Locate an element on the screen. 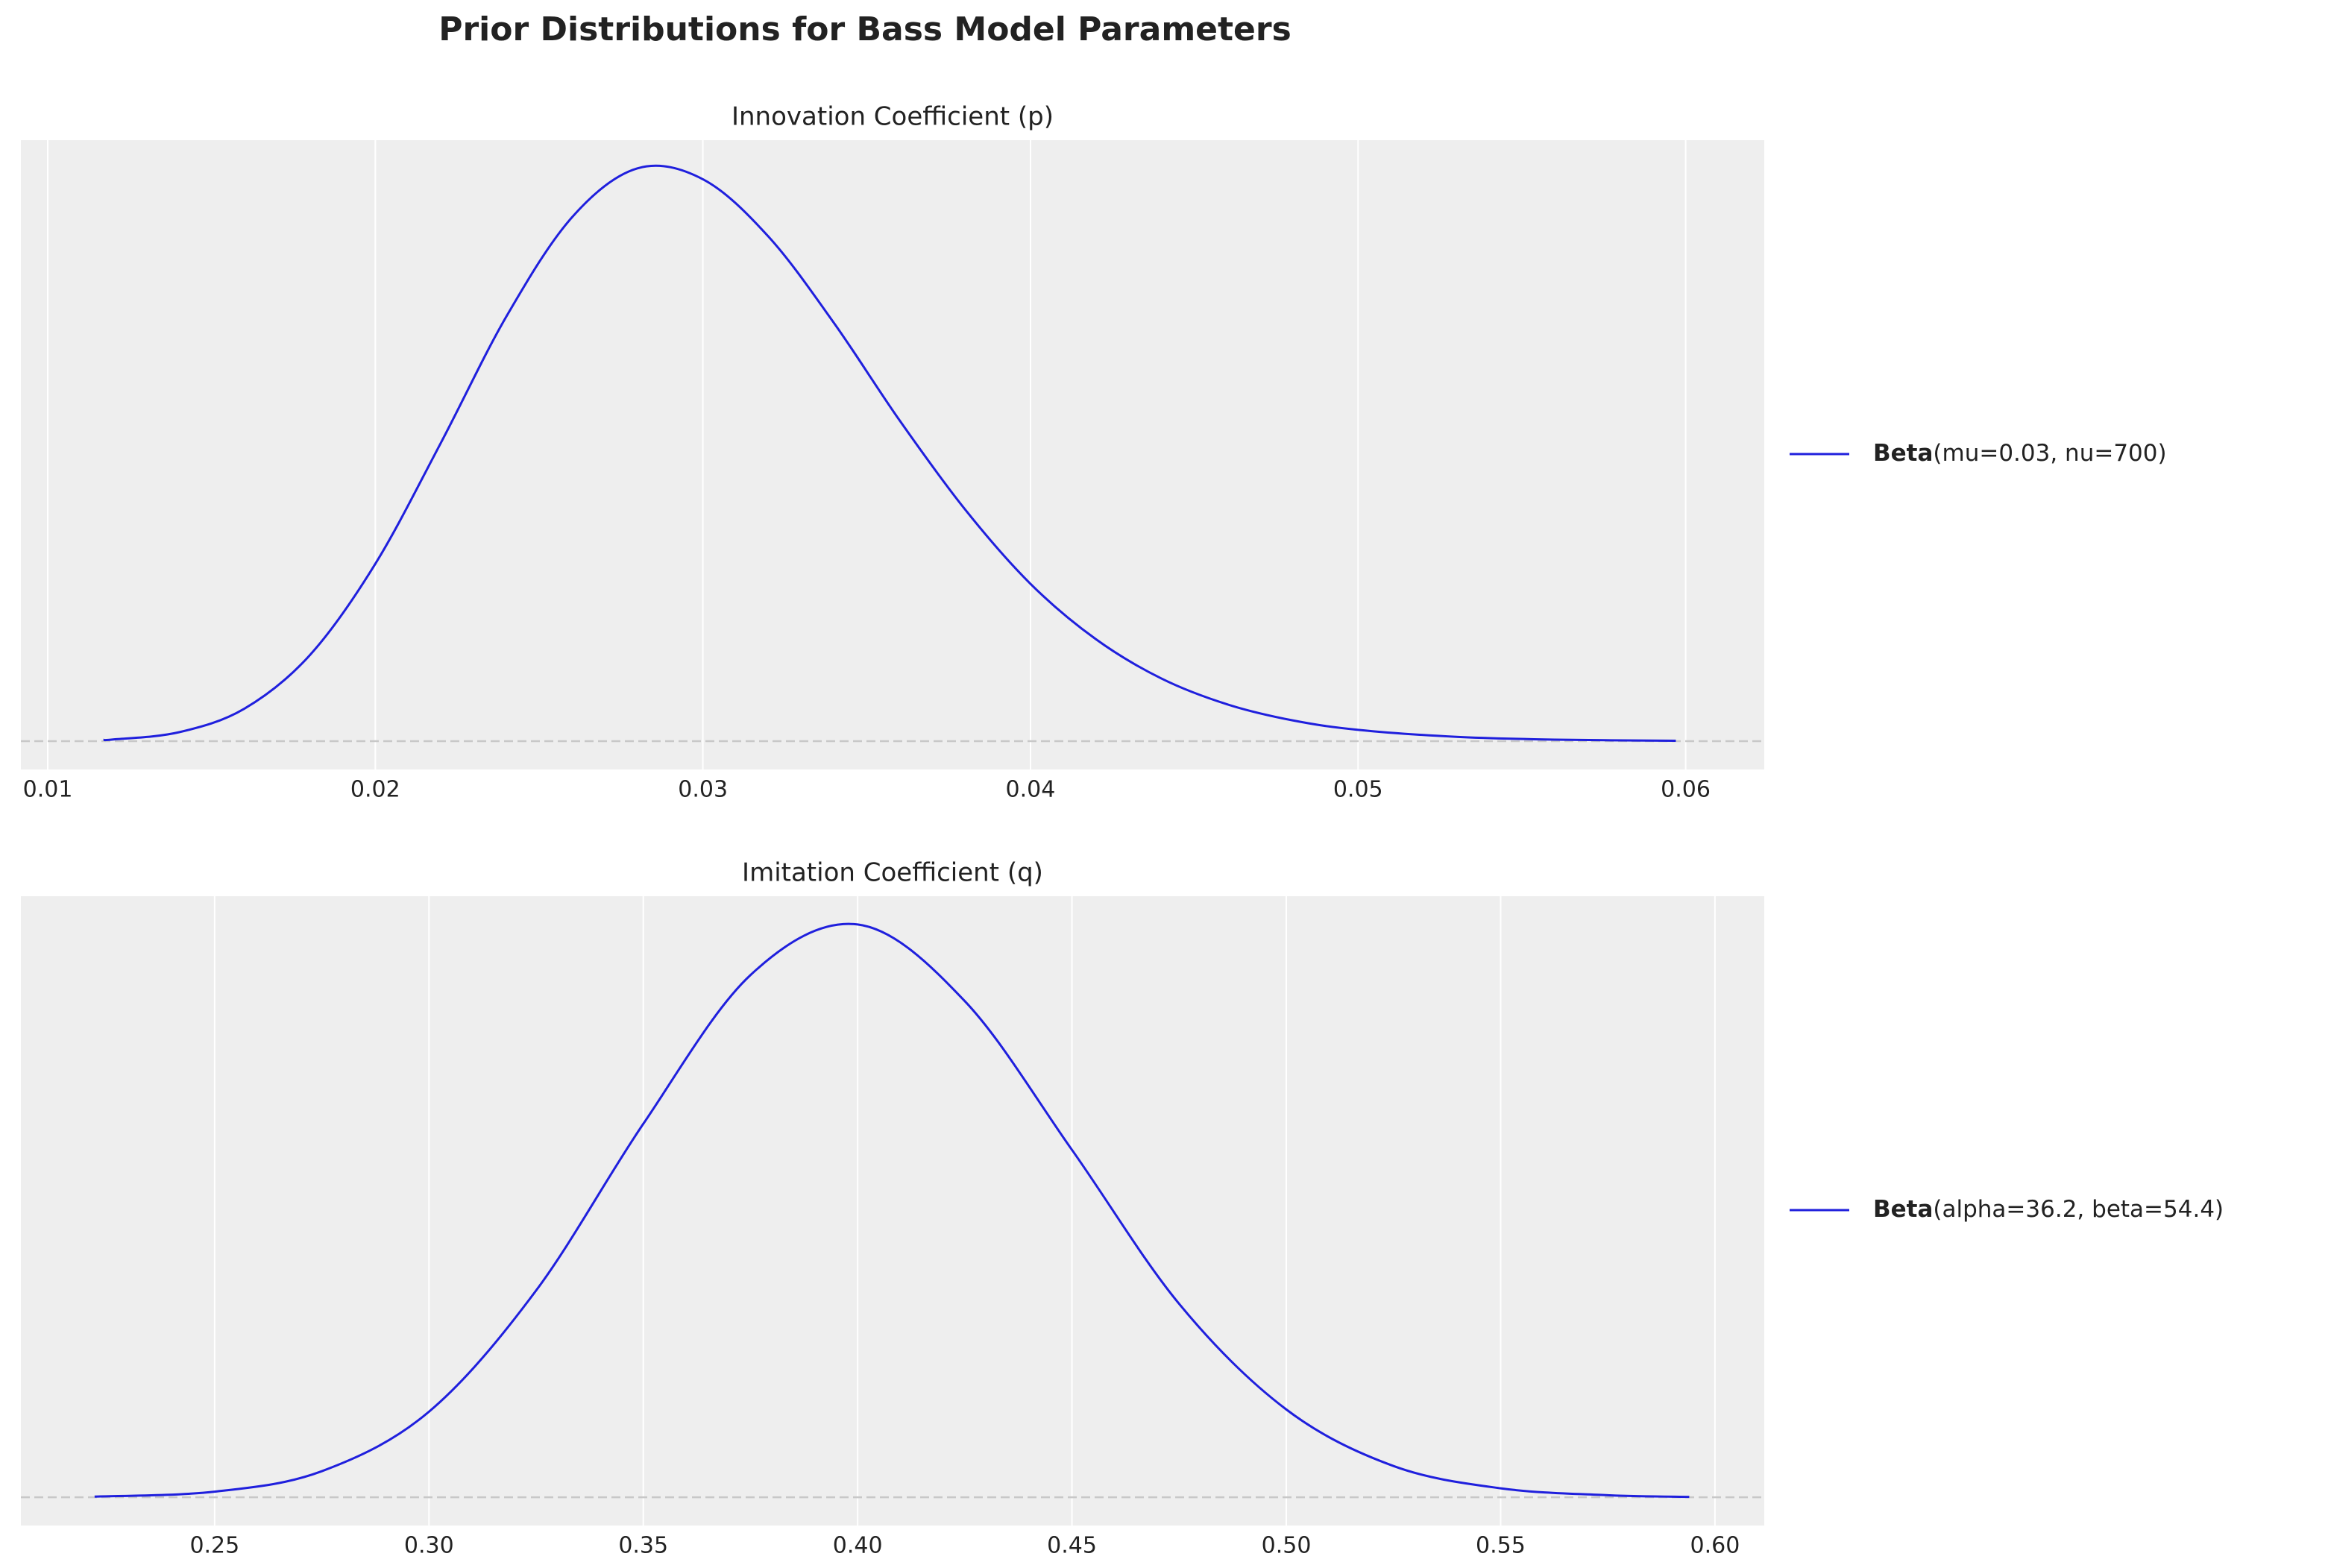  x-tick-label: 0.01 is located at coordinates (48, 790).